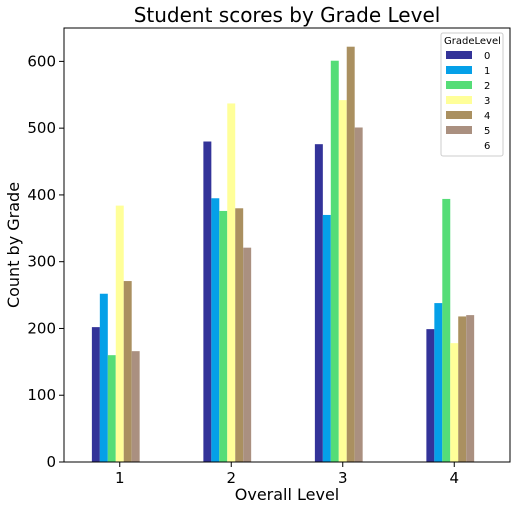  What do you see at coordinates (287, 494) in the screenshot?
I see `x-axis-label: Overall Level` at bounding box center [287, 494].